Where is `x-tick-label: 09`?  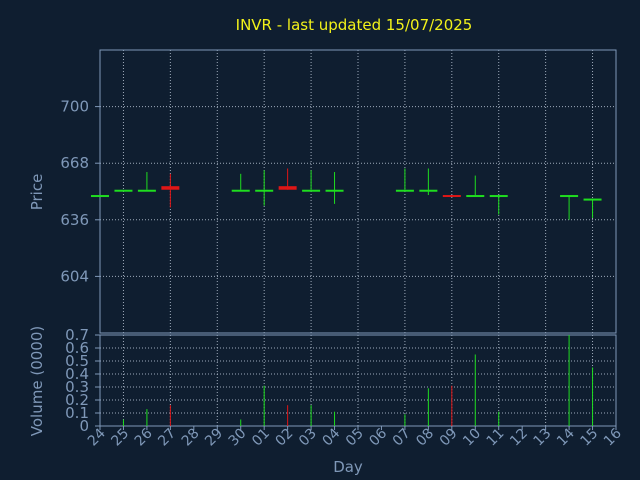 x-tick-label: 09 is located at coordinates (449, 438).